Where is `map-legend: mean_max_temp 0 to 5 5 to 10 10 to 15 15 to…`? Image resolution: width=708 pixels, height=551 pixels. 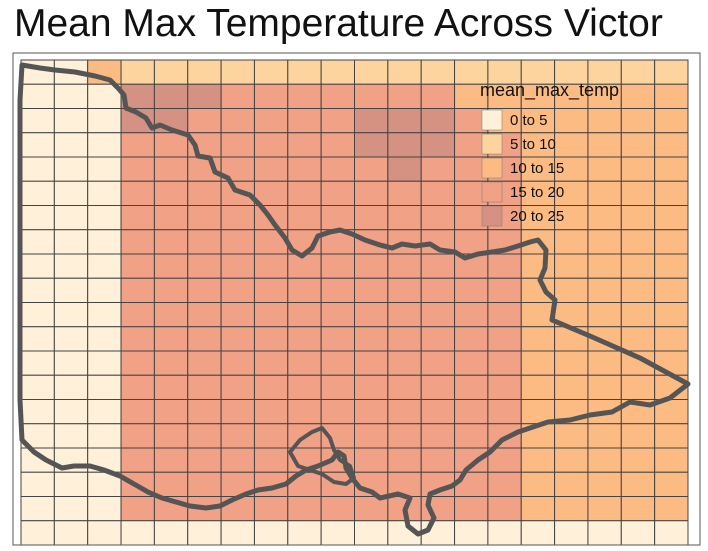 map-legend: mean_max_temp 0 to 5 5 to 10 10 to 15 15 to… is located at coordinates (549, 153).